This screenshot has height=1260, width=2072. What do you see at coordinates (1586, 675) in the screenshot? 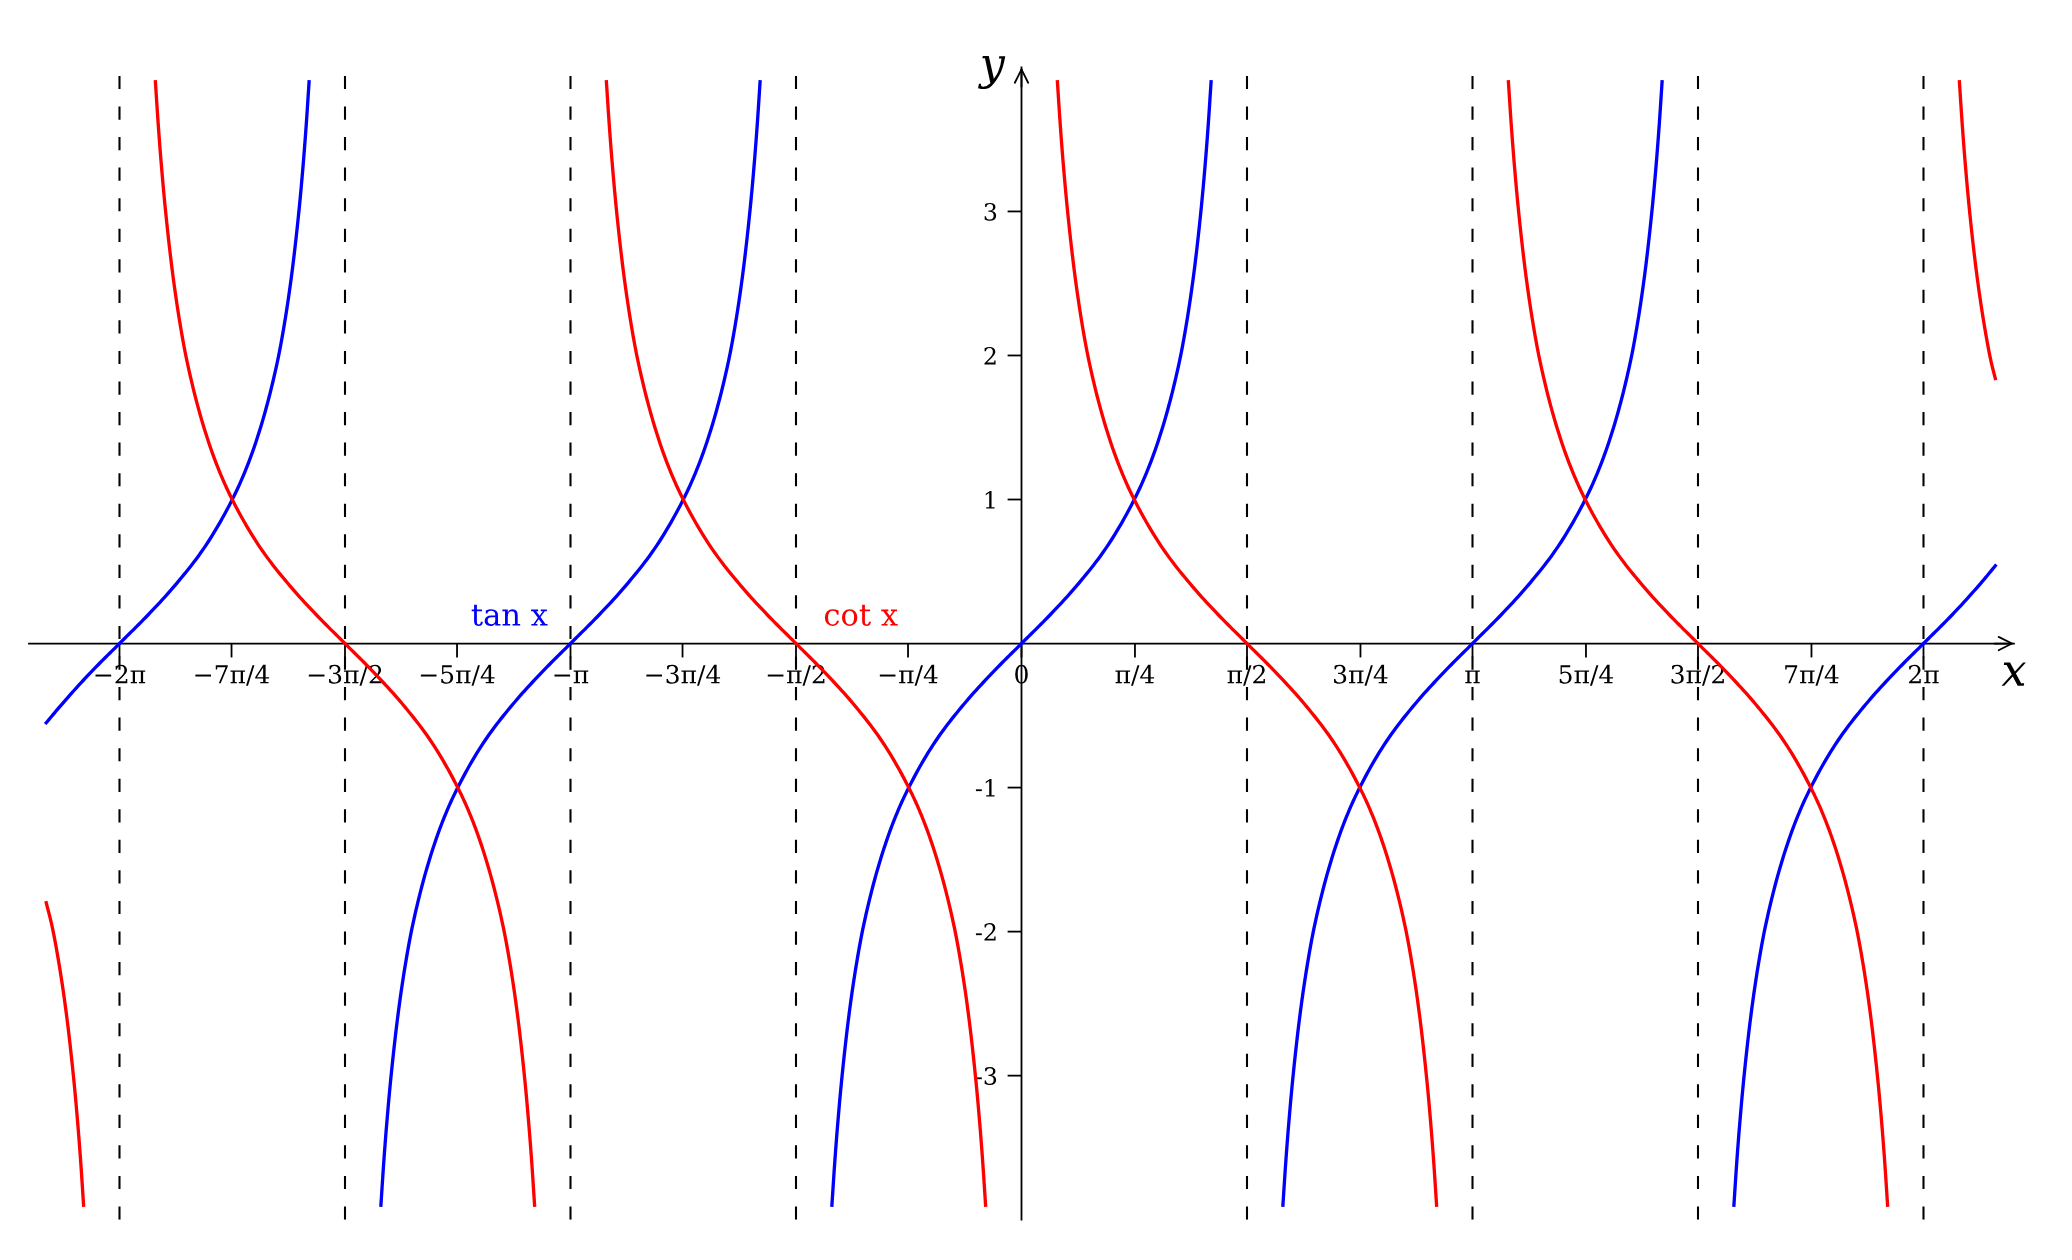
I see `x-tick-label: 5π/4` at bounding box center [1586, 675].